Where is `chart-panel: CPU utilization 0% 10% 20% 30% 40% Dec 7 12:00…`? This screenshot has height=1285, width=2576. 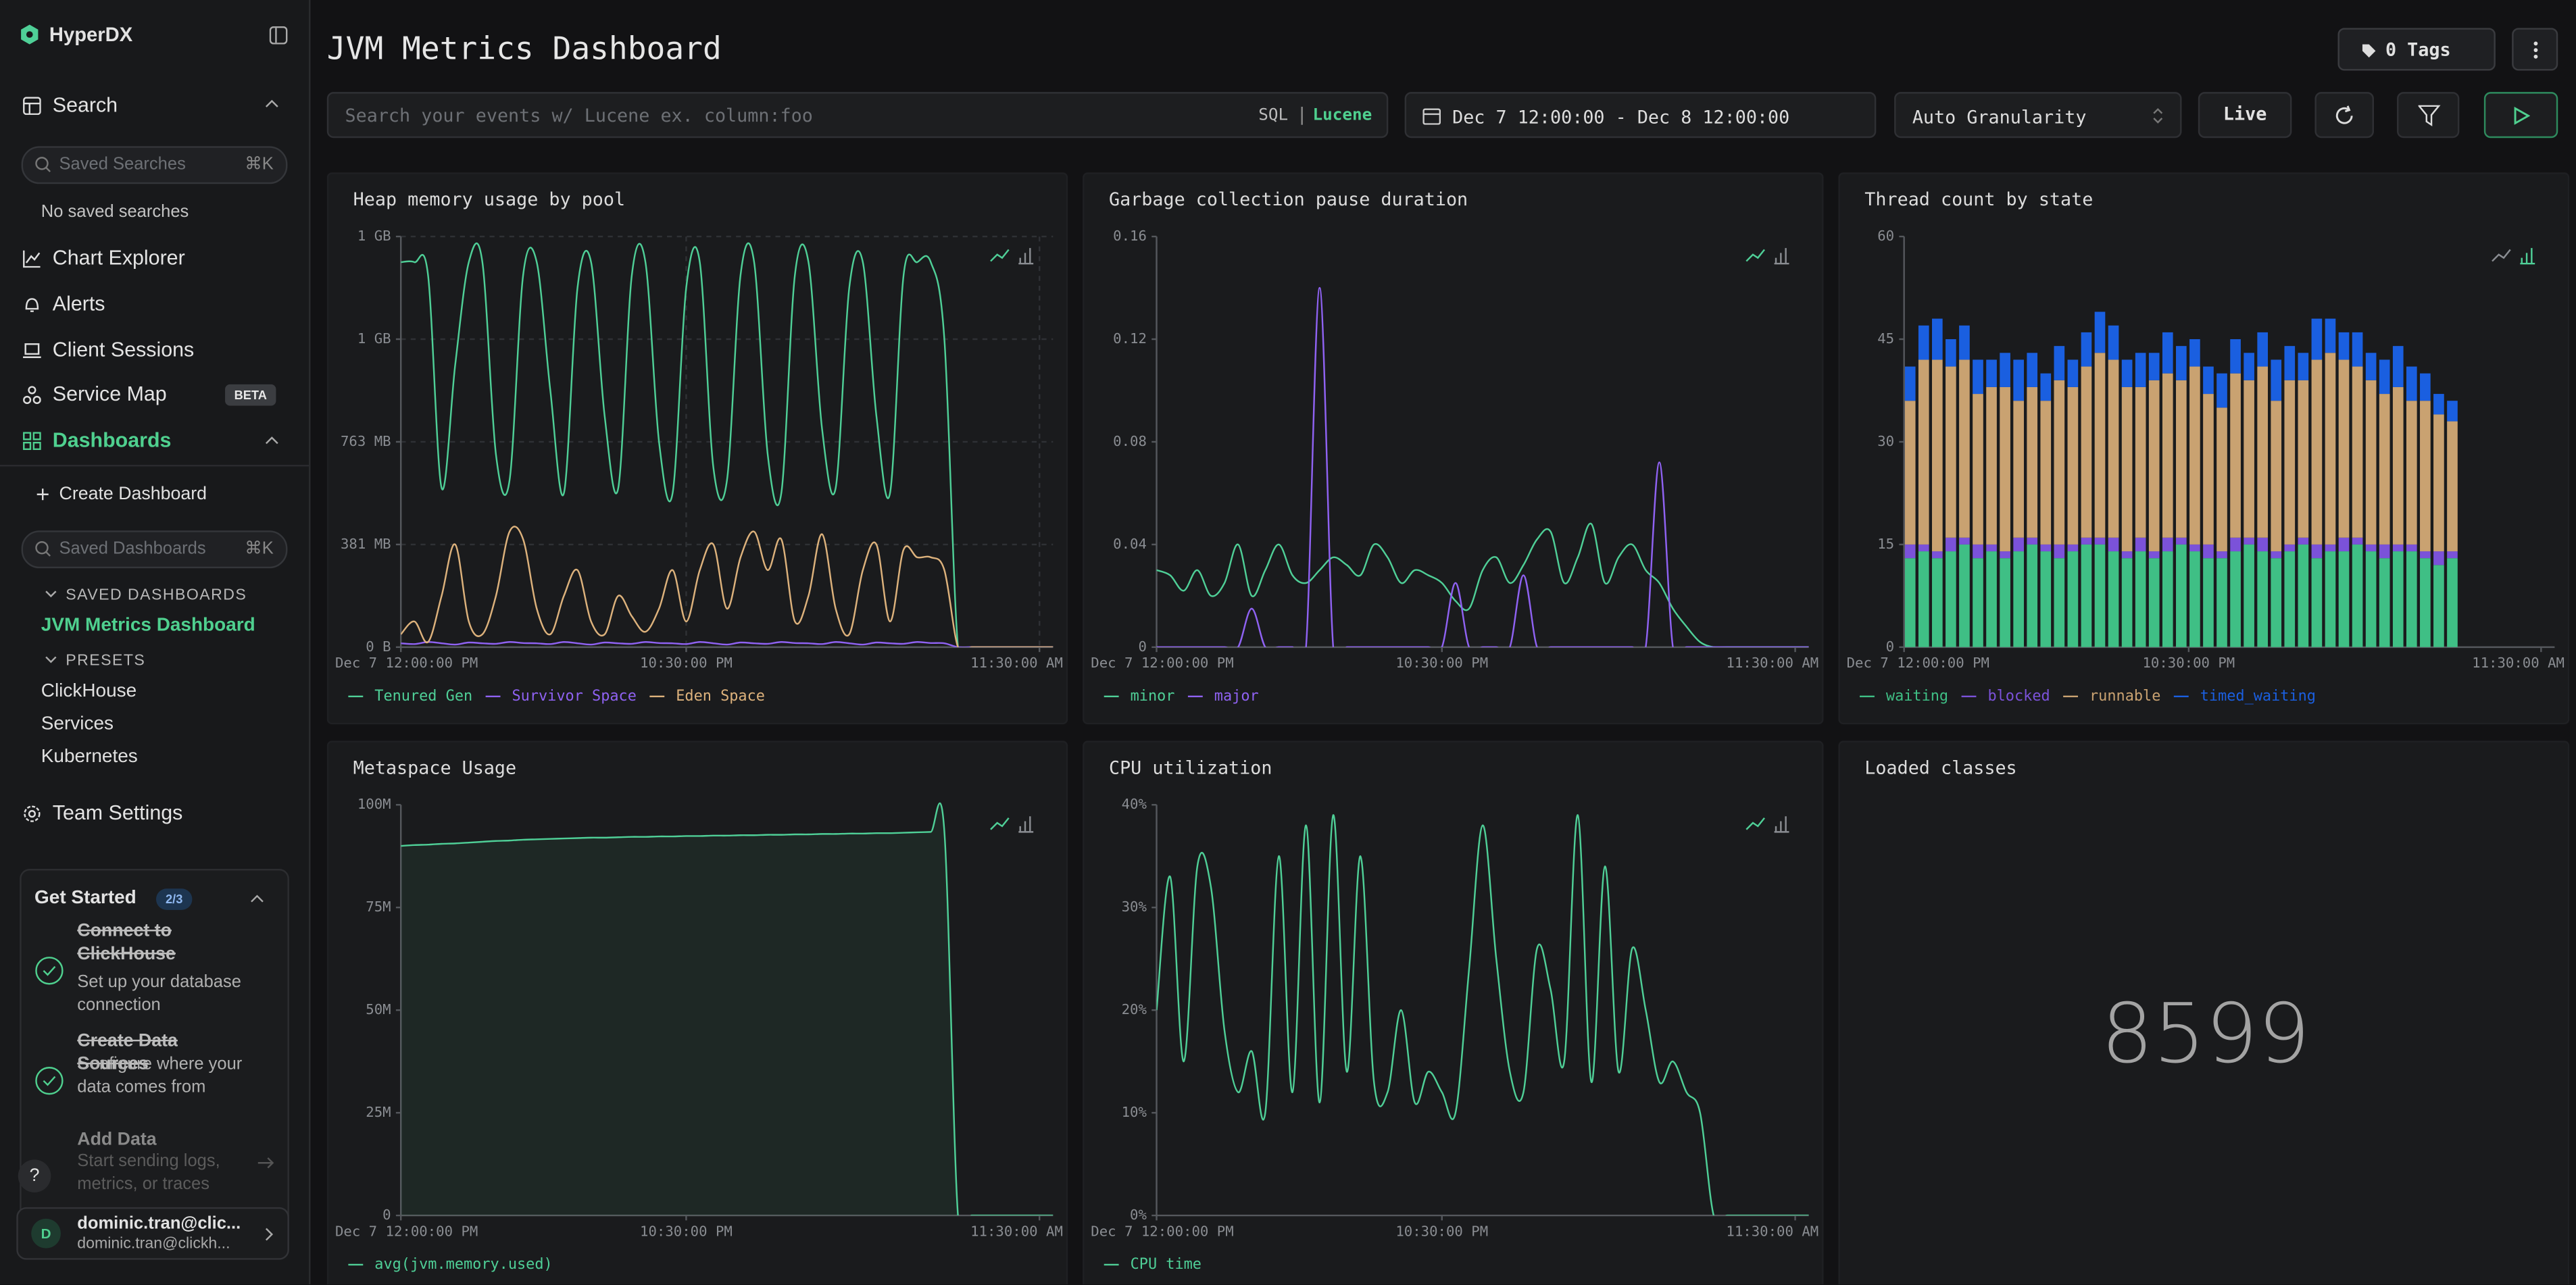
chart-panel: CPU utilization 0% 10% 20% 30% 40% Dec 7 12:00… is located at coordinates (1454, 1013).